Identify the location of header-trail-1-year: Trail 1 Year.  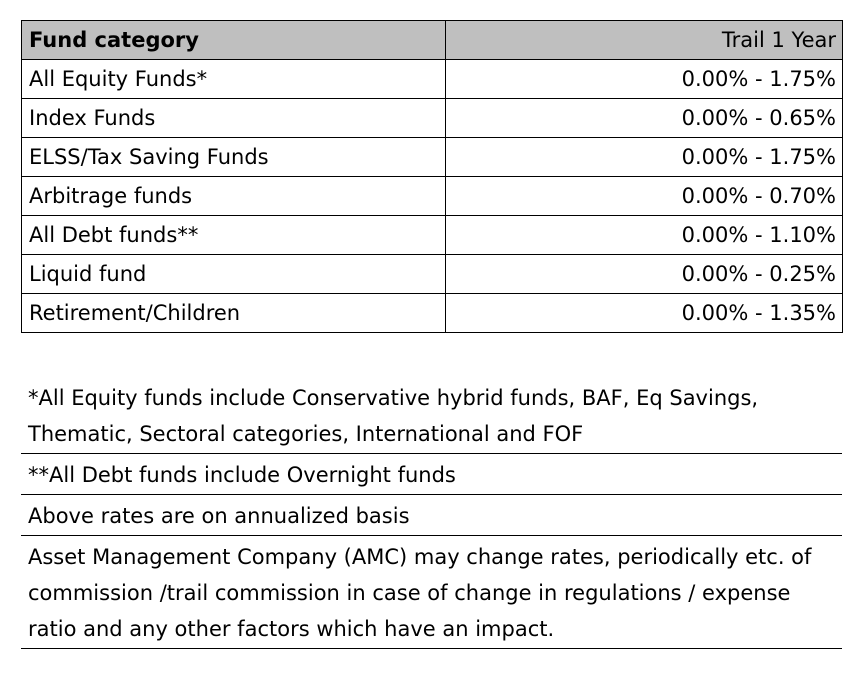
(644, 40).